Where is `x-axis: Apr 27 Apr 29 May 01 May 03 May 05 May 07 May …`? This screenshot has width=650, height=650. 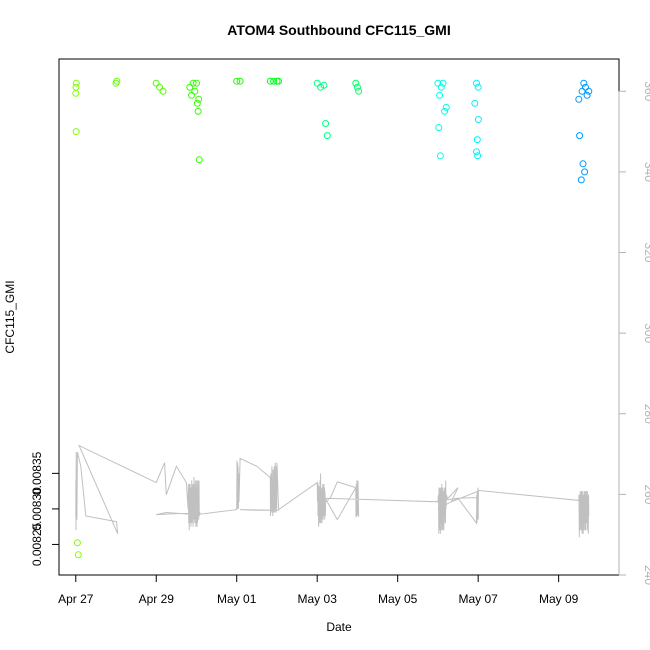 x-axis: Apr 27 Apr 29 May 01 May 03 May 05 May 07 May … is located at coordinates (318, 590).